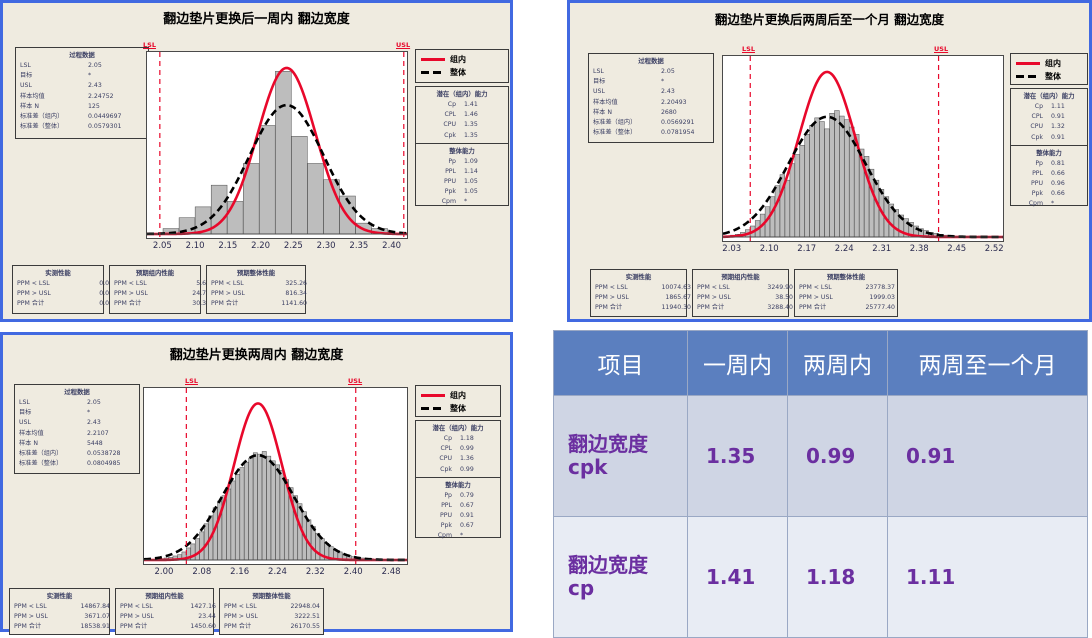 The width and height of the screenshot is (1092, 638). I want to click on x-tick-label: 2.30, so click(326, 246).